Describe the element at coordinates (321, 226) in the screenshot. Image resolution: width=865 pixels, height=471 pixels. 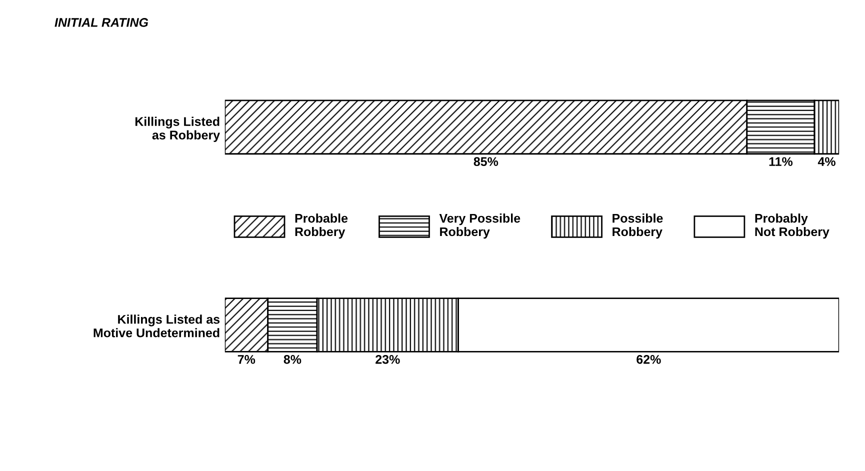
I see `legend-label: Probable Robbery` at that location.